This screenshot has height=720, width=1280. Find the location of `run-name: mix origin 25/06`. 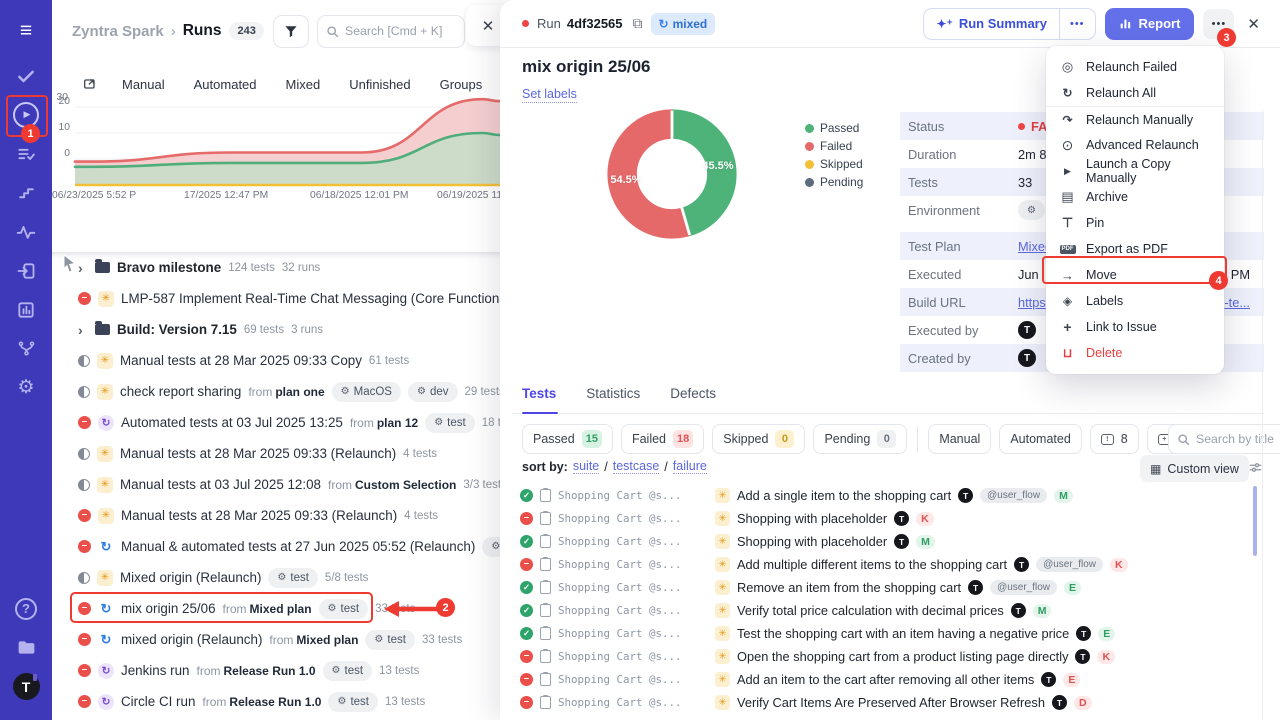

run-name: mix origin 25/06 is located at coordinates (168, 608).